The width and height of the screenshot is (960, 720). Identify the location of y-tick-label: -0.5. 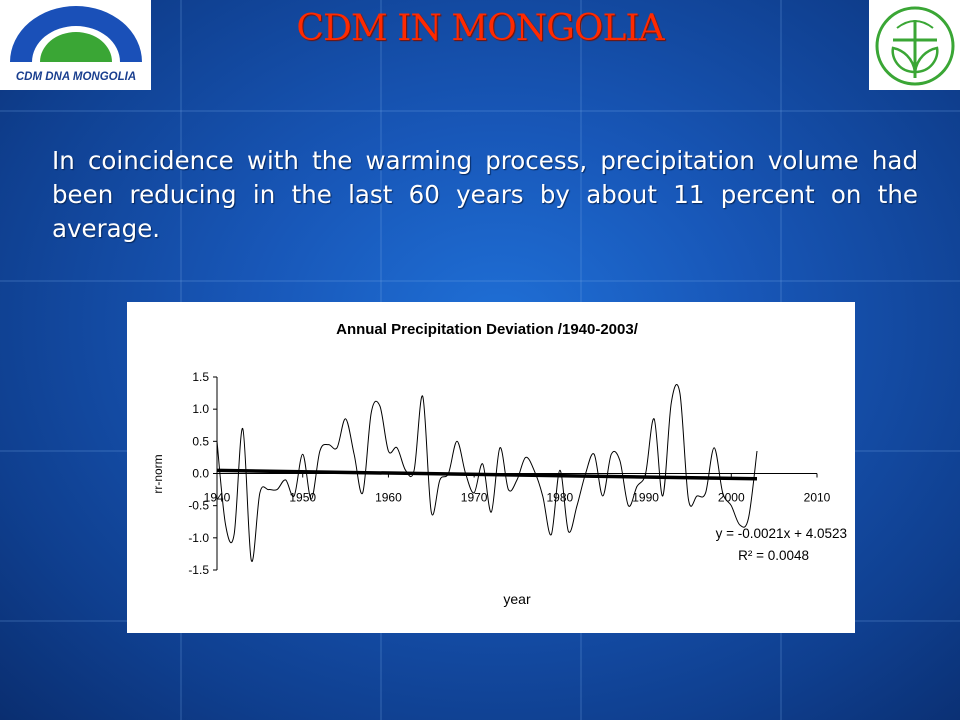
(198, 506).